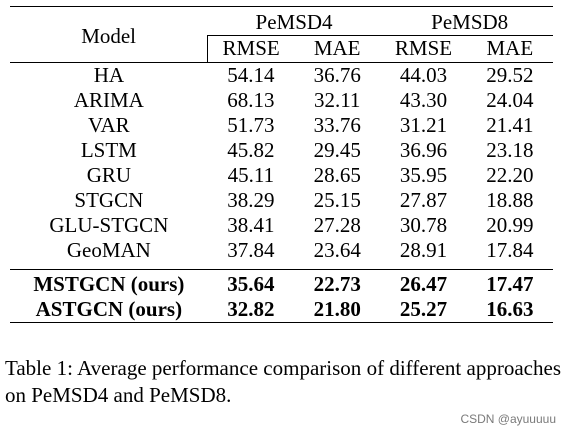 The image size is (566, 436). Describe the element at coordinates (508, 419) in the screenshot. I see `watermark: CSDN @ayuuuuu` at that location.